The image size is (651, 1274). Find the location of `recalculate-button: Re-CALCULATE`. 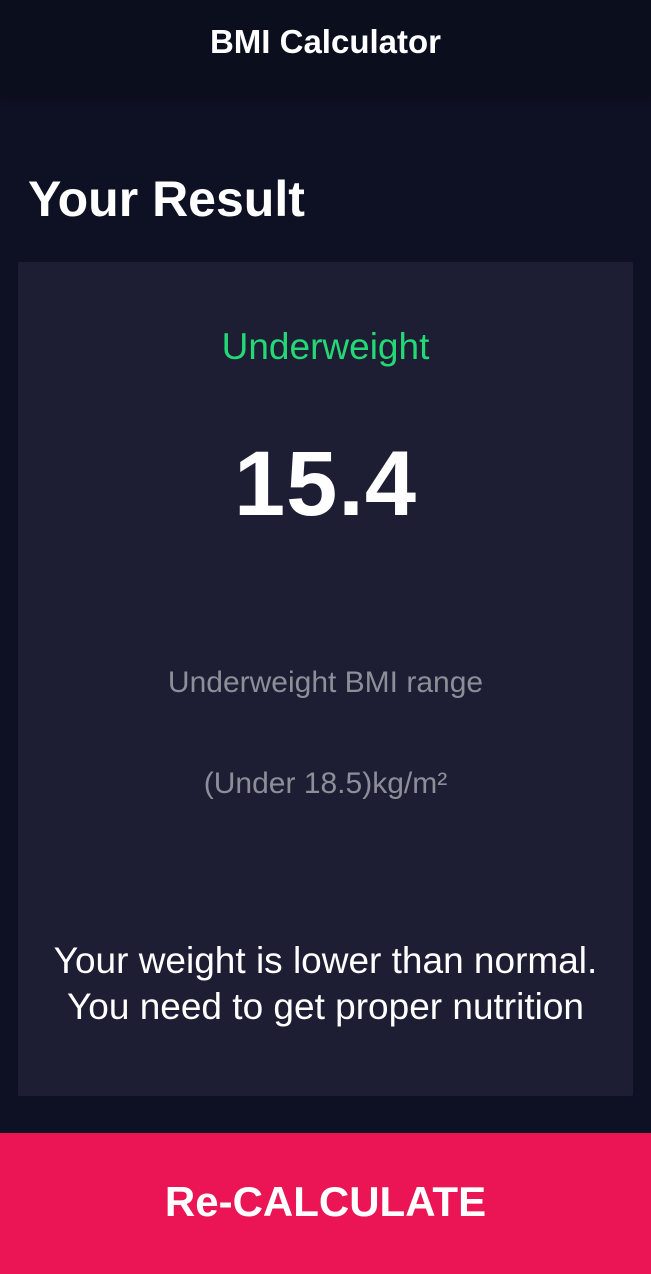

recalculate-button: Re-CALCULATE is located at coordinates (325, 1203).